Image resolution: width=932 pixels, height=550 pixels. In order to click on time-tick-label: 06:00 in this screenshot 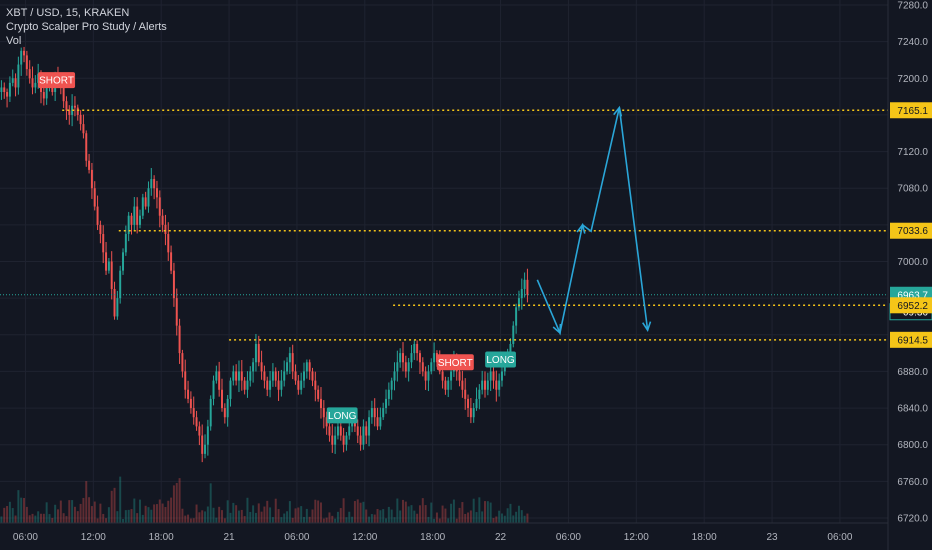, I will do `click(296, 537)`.